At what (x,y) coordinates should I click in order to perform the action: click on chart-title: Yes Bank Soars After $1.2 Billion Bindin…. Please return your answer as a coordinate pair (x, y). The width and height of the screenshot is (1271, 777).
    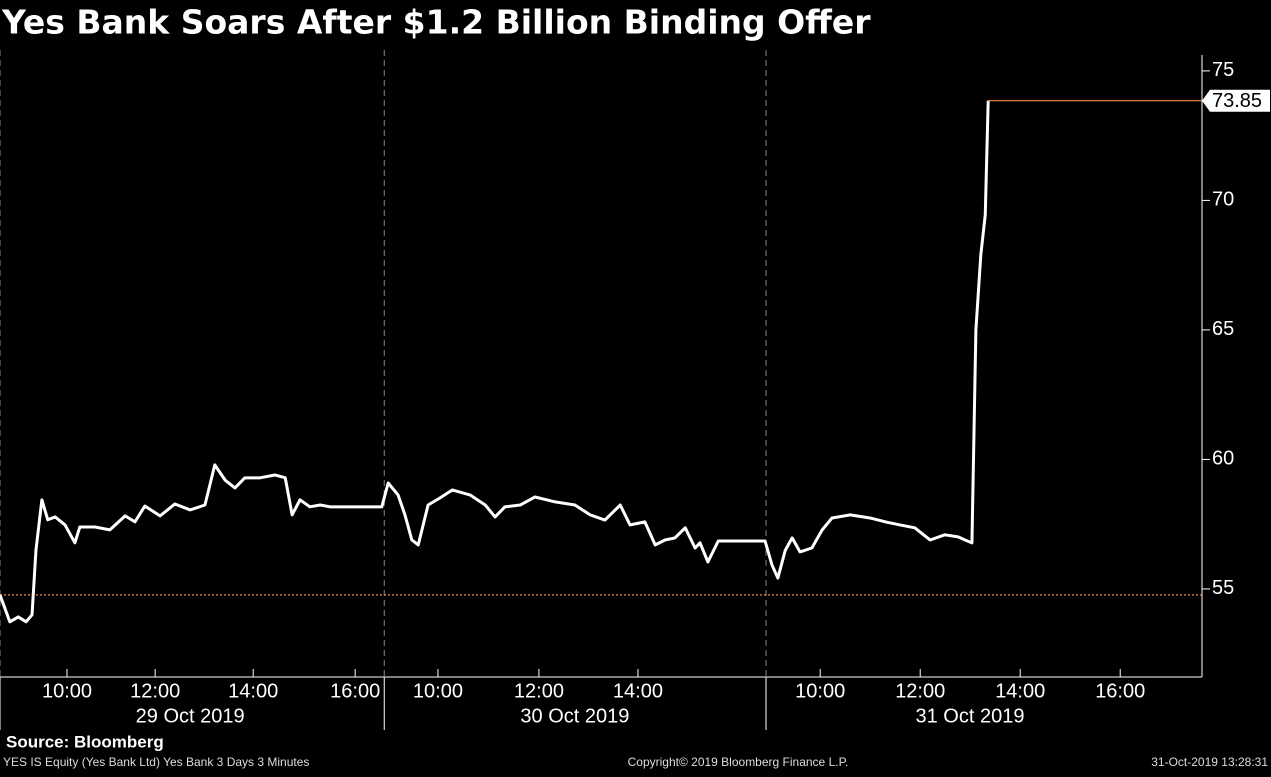
    Looking at the image, I should click on (436, 22).